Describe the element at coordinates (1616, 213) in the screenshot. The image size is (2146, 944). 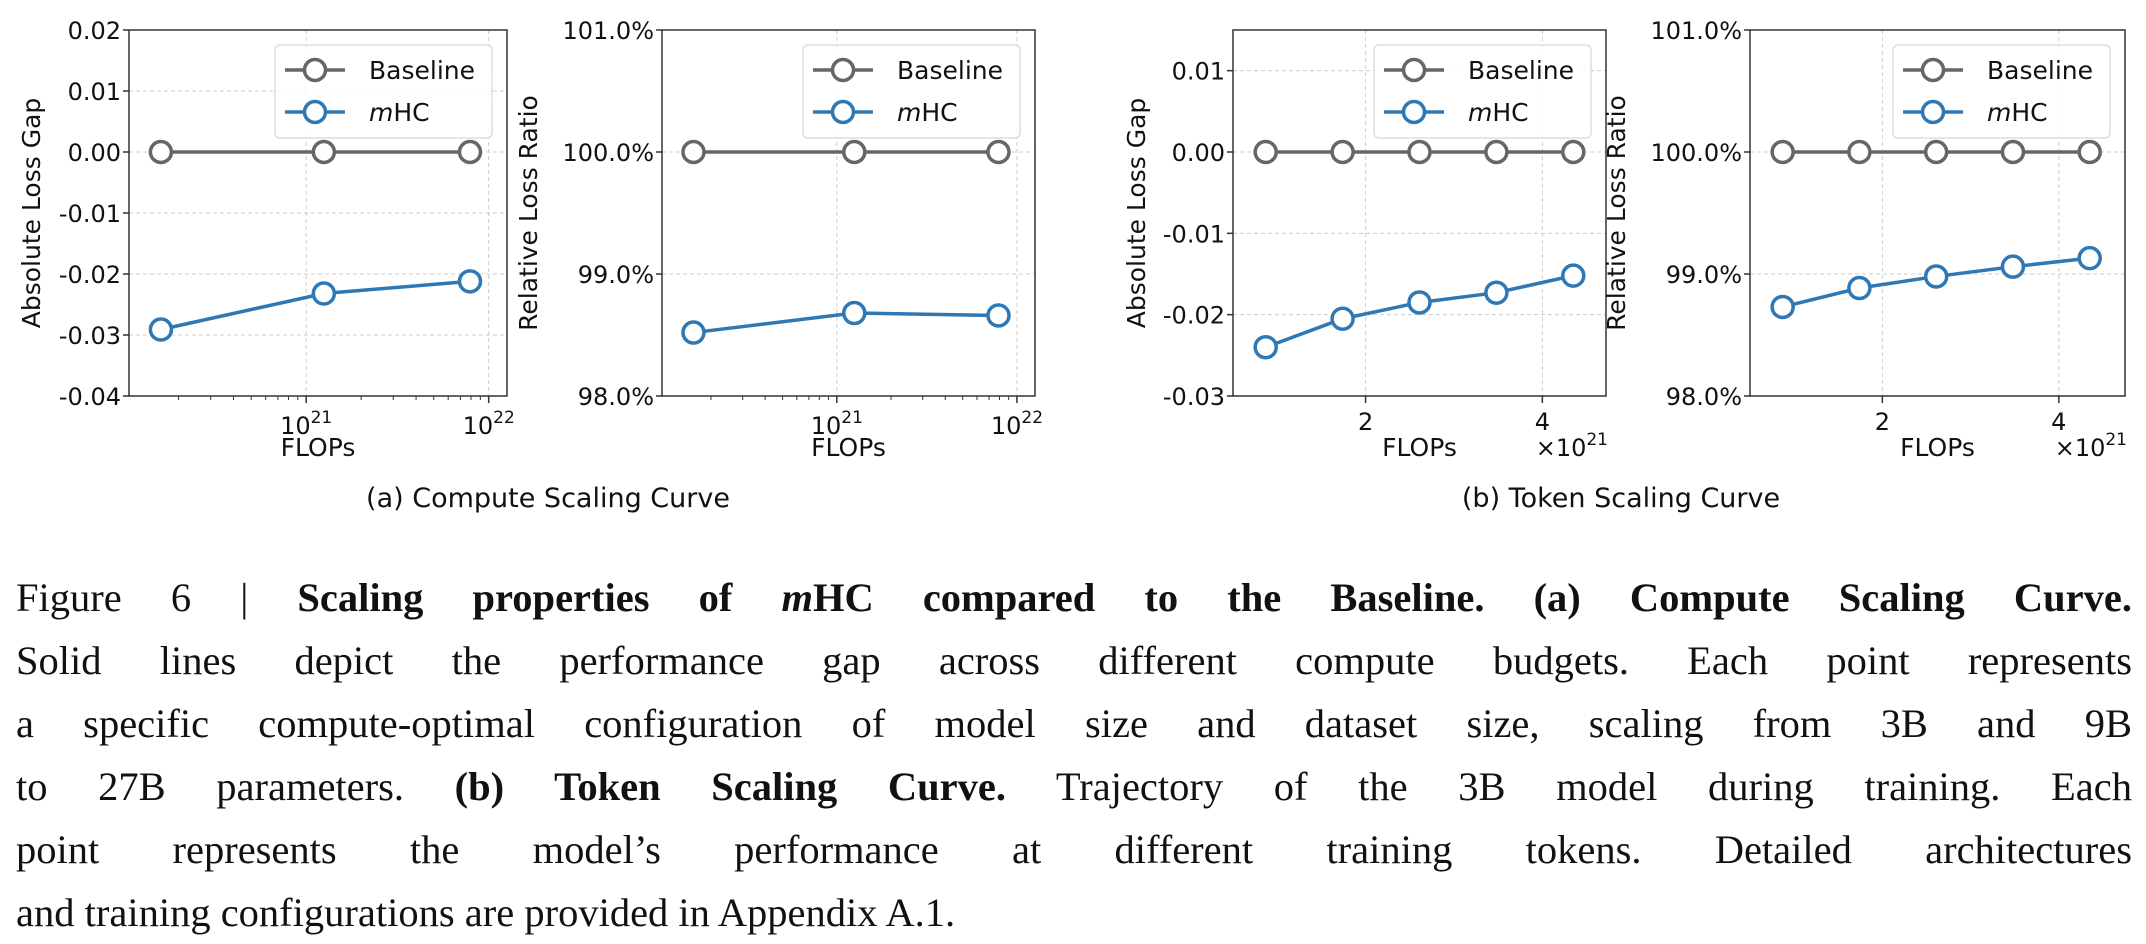
I see `y-axis-label: Relative Loss Ratio` at that location.